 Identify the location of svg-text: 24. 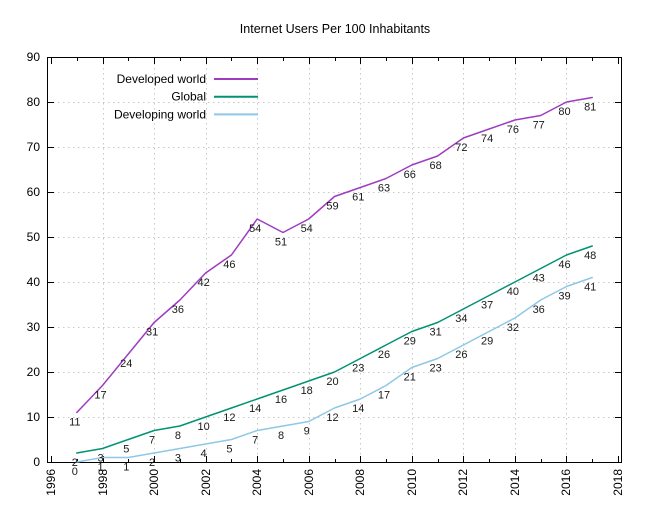
(126, 364).